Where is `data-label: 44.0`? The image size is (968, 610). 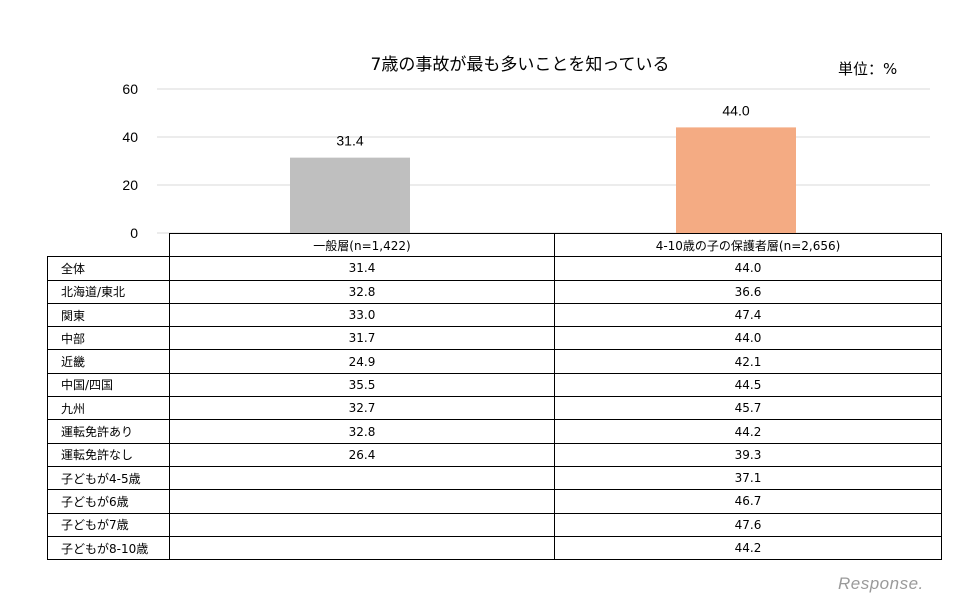
data-label: 44.0 is located at coordinates (735, 110).